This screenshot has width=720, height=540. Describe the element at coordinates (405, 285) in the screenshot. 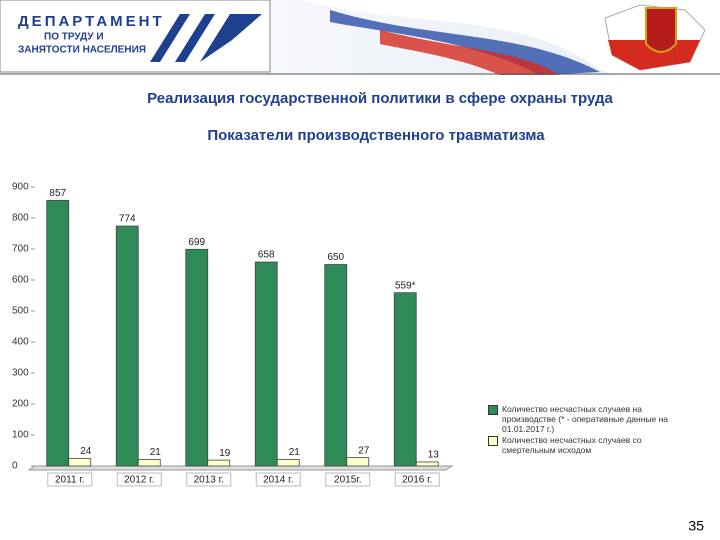

I see `data-label: 559*` at that location.